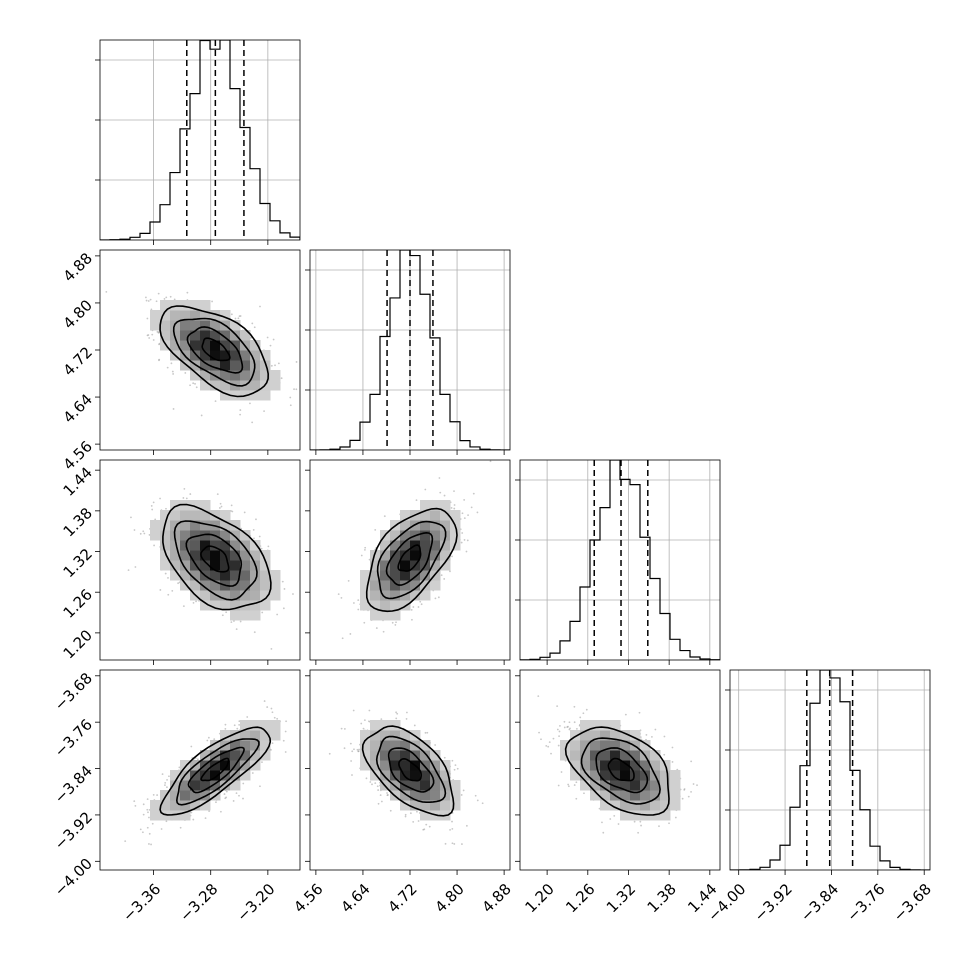  What do you see at coordinates (78, 603) in the screenshot?
I see `y-tick-label: 1.26` at bounding box center [78, 603].